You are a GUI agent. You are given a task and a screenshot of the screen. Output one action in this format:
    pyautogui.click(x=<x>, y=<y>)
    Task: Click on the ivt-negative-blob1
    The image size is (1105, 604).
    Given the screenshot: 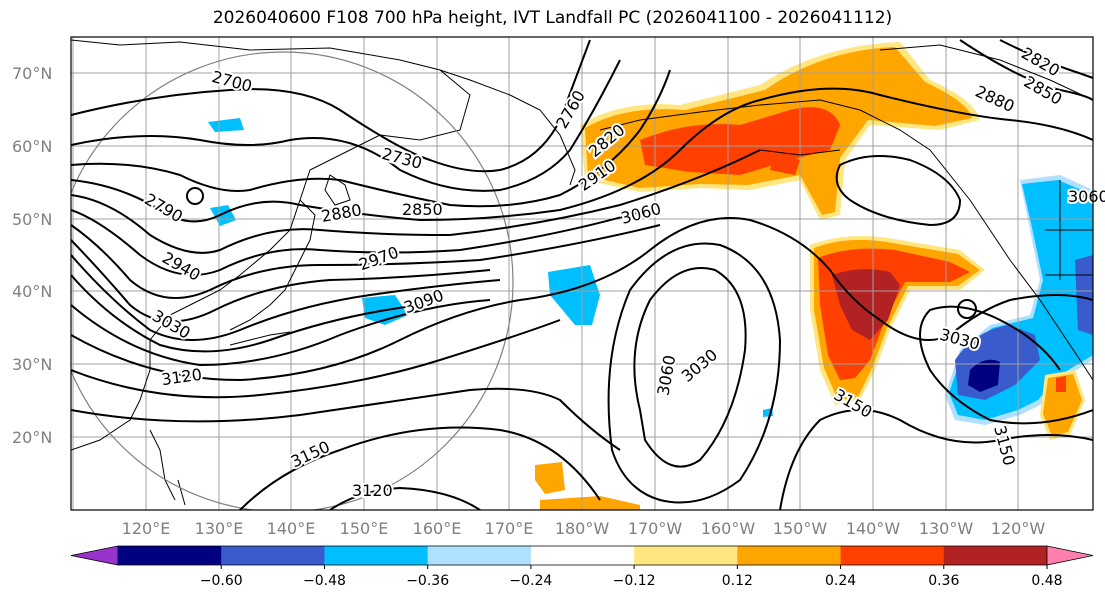 What is the action you would take?
    pyautogui.click(x=574, y=295)
    